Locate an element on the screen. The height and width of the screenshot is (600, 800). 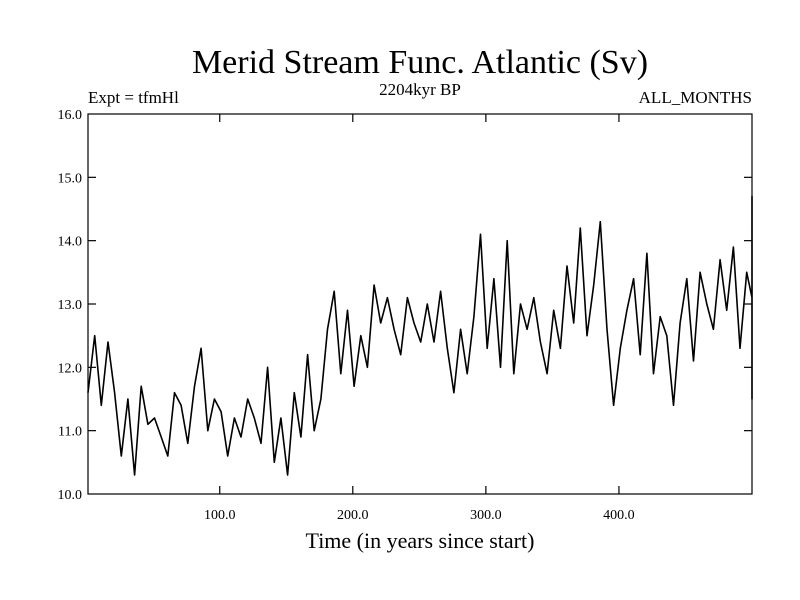
x-tick-label: 100.0 is located at coordinates (220, 515).